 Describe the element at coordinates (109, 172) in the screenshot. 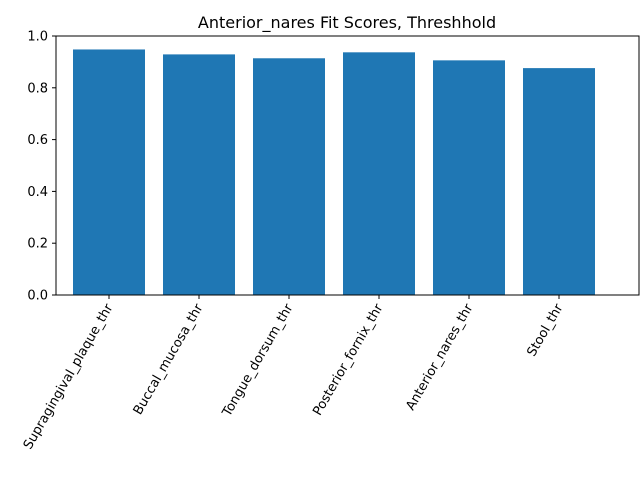

I see `bar-supragingival-plaque-thr` at that location.